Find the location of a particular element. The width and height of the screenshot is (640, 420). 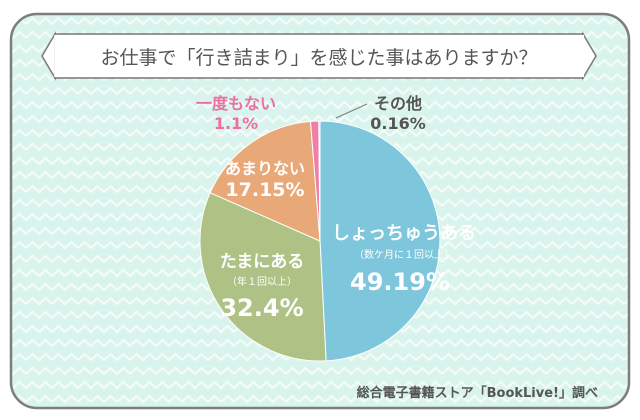

slice-label-never: 一度もない is located at coordinates (236, 103).